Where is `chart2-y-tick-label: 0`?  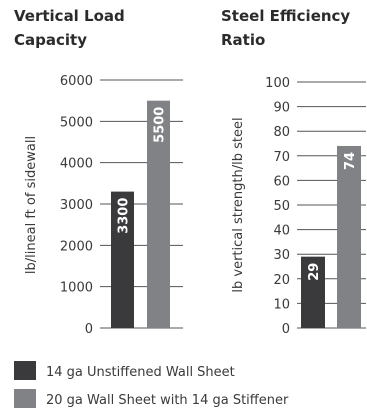
chart2-y-tick-label: 0 is located at coordinates (286, 329).